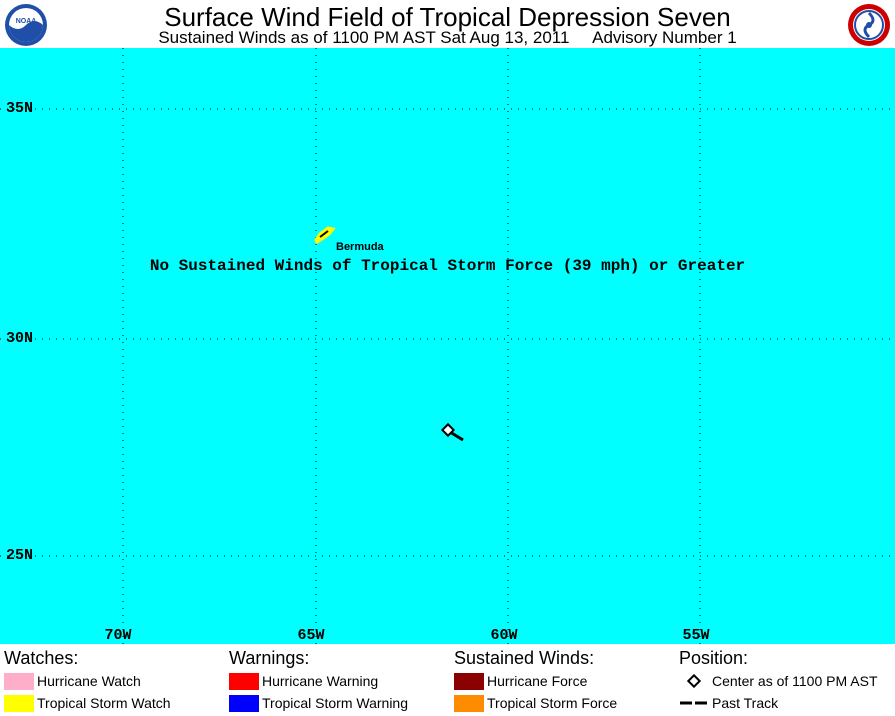 The height and width of the screenshot is (716, 895). I want to click on hurricane-warning-swatch, so click(244, 681).